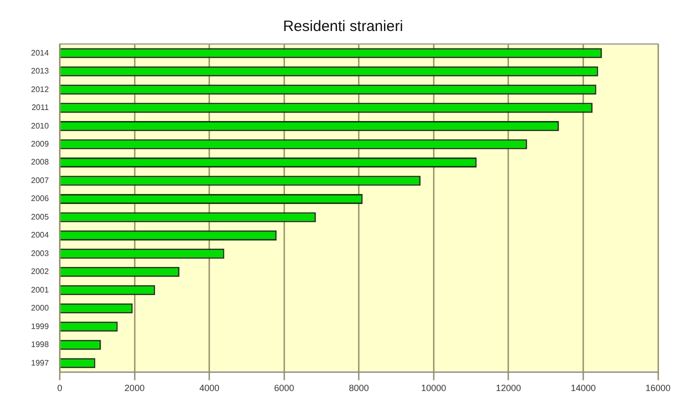 The image size is (691, 413). Describe the element at coordinates (40, 125) in the screenshot. I see `y-tick-label: 2010` at that location.